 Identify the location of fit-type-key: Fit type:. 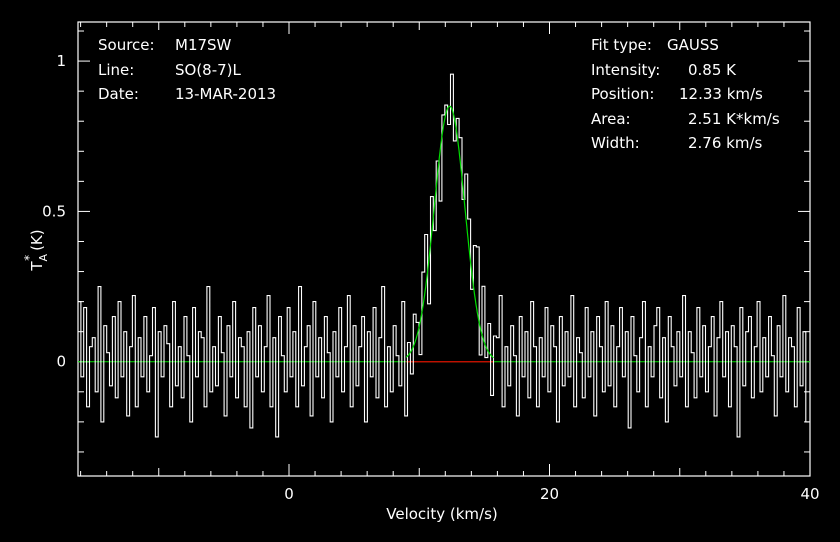
(621, 45).